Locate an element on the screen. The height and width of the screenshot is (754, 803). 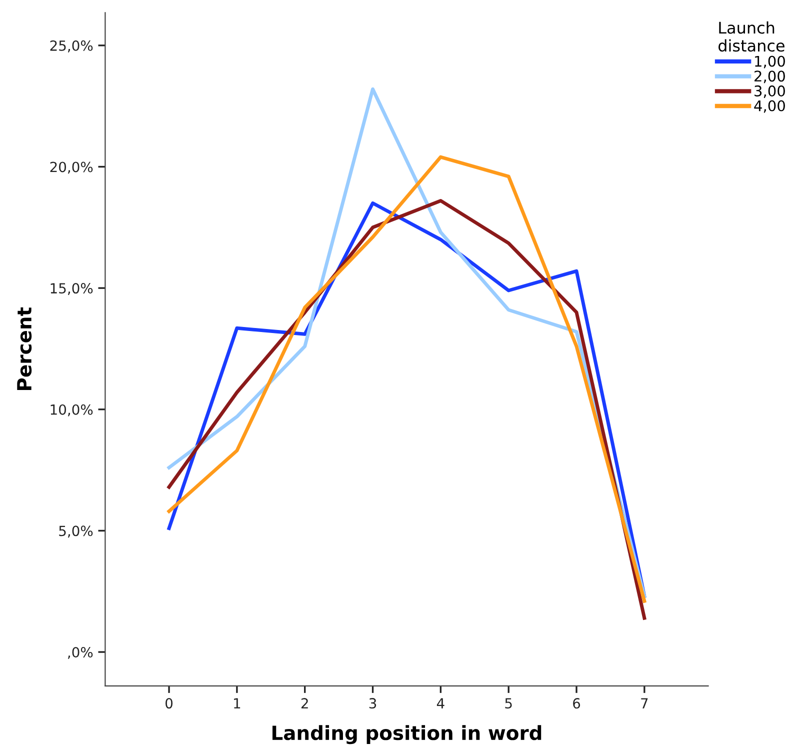
legend-label: 4,00 is located at coordinates (769, 106).